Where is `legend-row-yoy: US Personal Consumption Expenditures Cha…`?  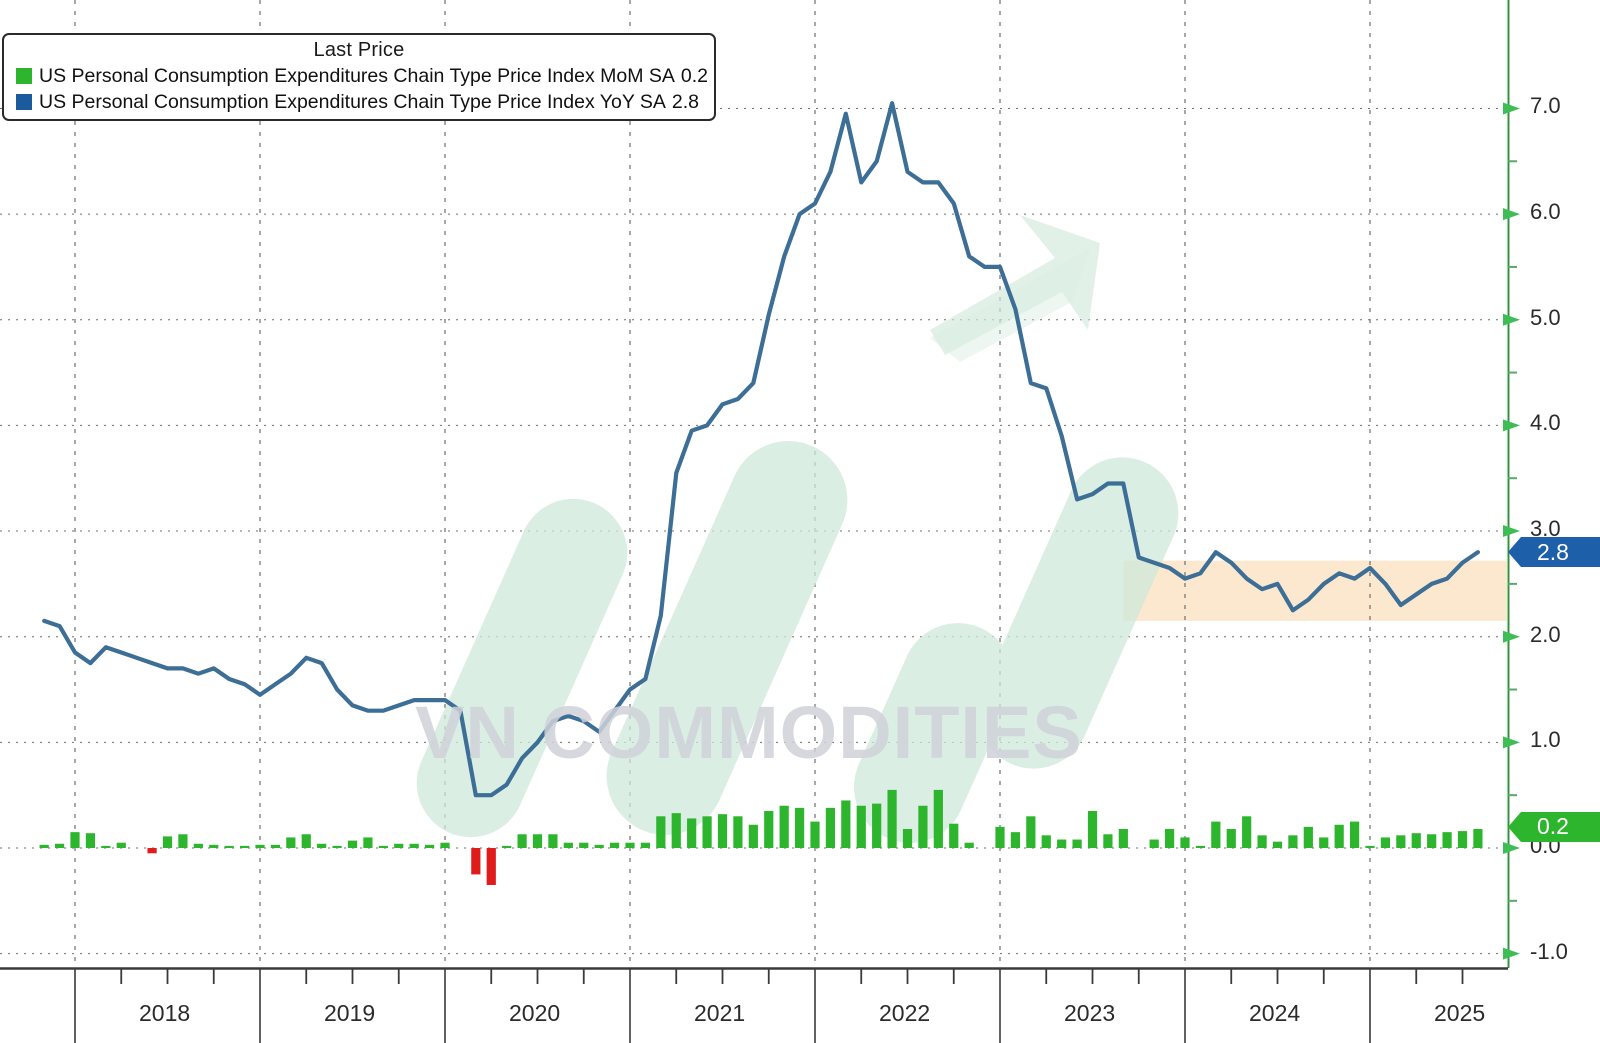
legend-row-yoy: US Personal Consumption Expenditures Cha… is located at coordinates (359, 102).